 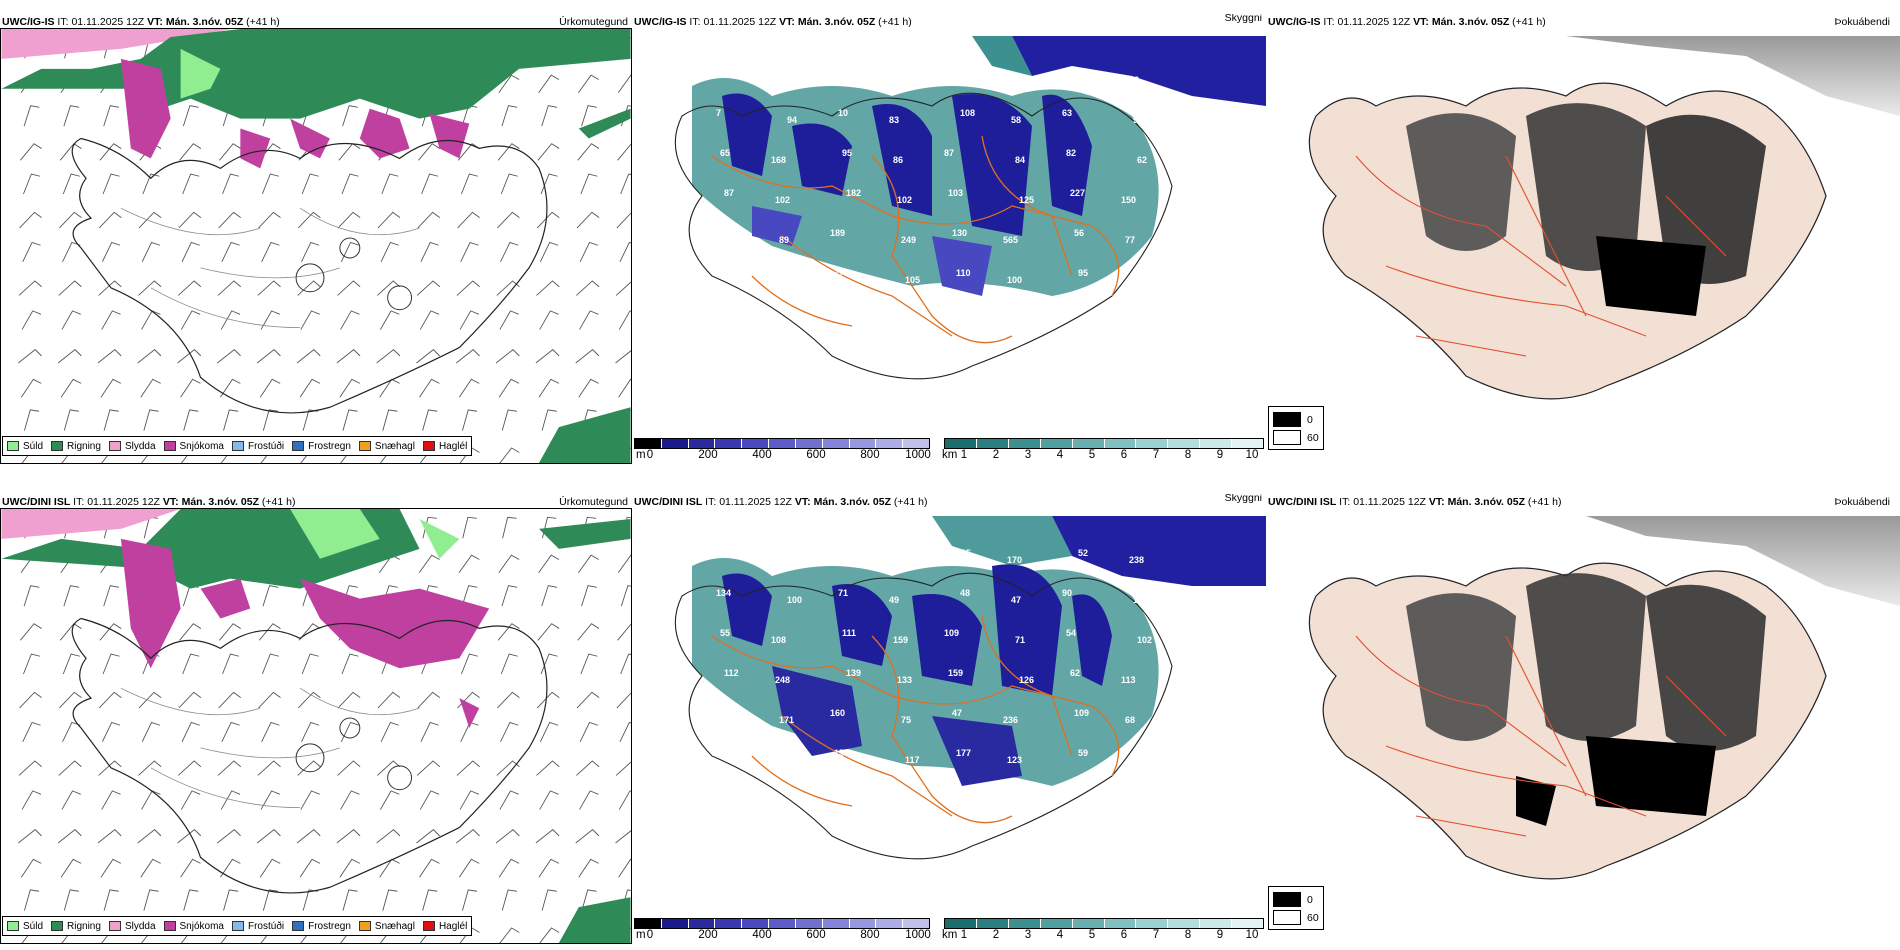 What do you see at coordinates (963, 753) in the screenshot?
I see `snow-depth-label: 177` at bounding box center [963, 753].